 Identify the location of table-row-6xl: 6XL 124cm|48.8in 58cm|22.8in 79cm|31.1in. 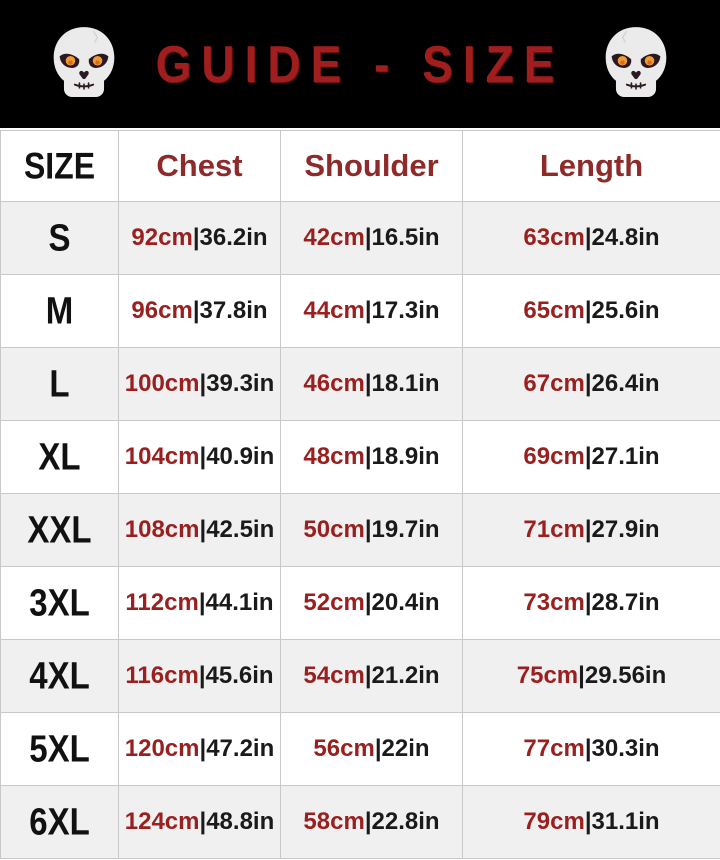
(360, 822).